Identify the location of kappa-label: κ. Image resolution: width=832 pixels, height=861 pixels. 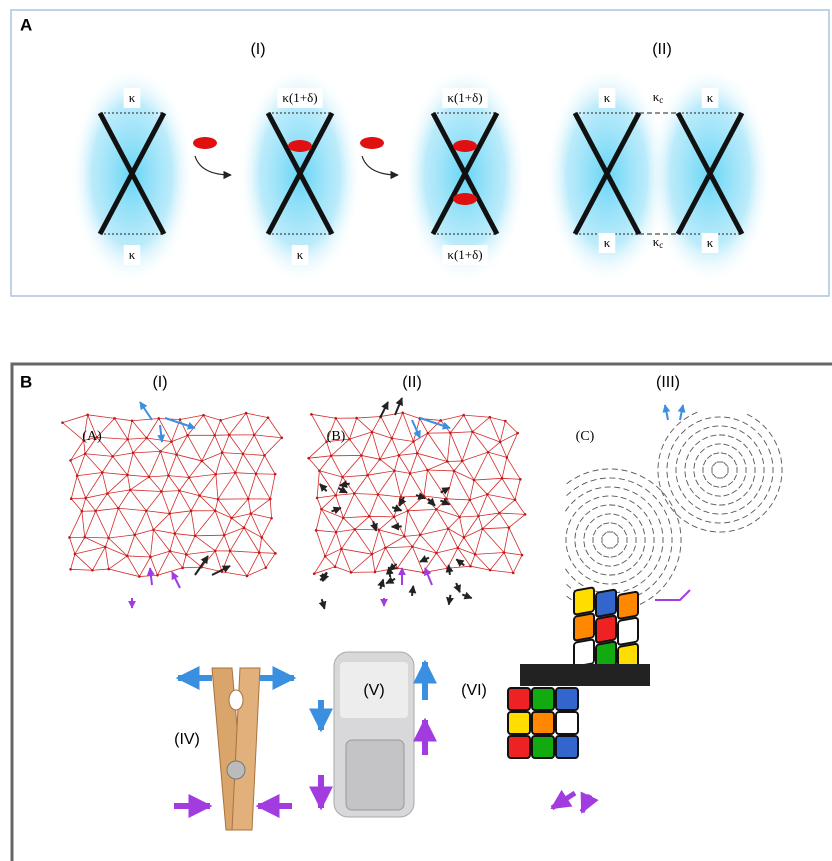
(132, 254).